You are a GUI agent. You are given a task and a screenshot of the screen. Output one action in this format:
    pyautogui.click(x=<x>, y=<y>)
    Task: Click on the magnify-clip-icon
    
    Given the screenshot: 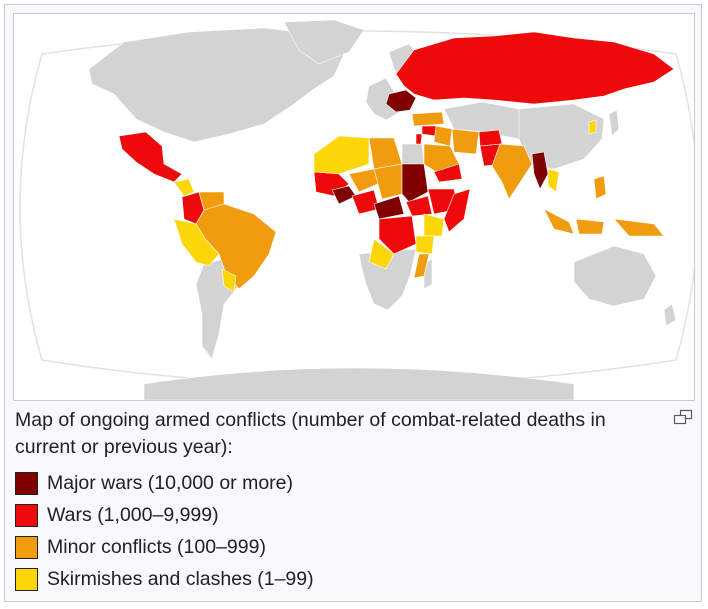 What is the action you would take?
    pyautogui.click(x=683, y=417)
    